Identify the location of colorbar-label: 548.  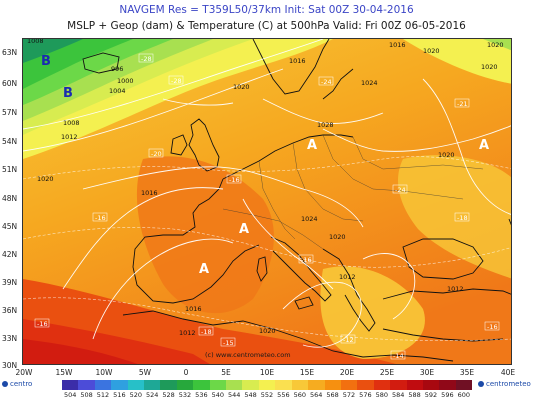
(250, 395).